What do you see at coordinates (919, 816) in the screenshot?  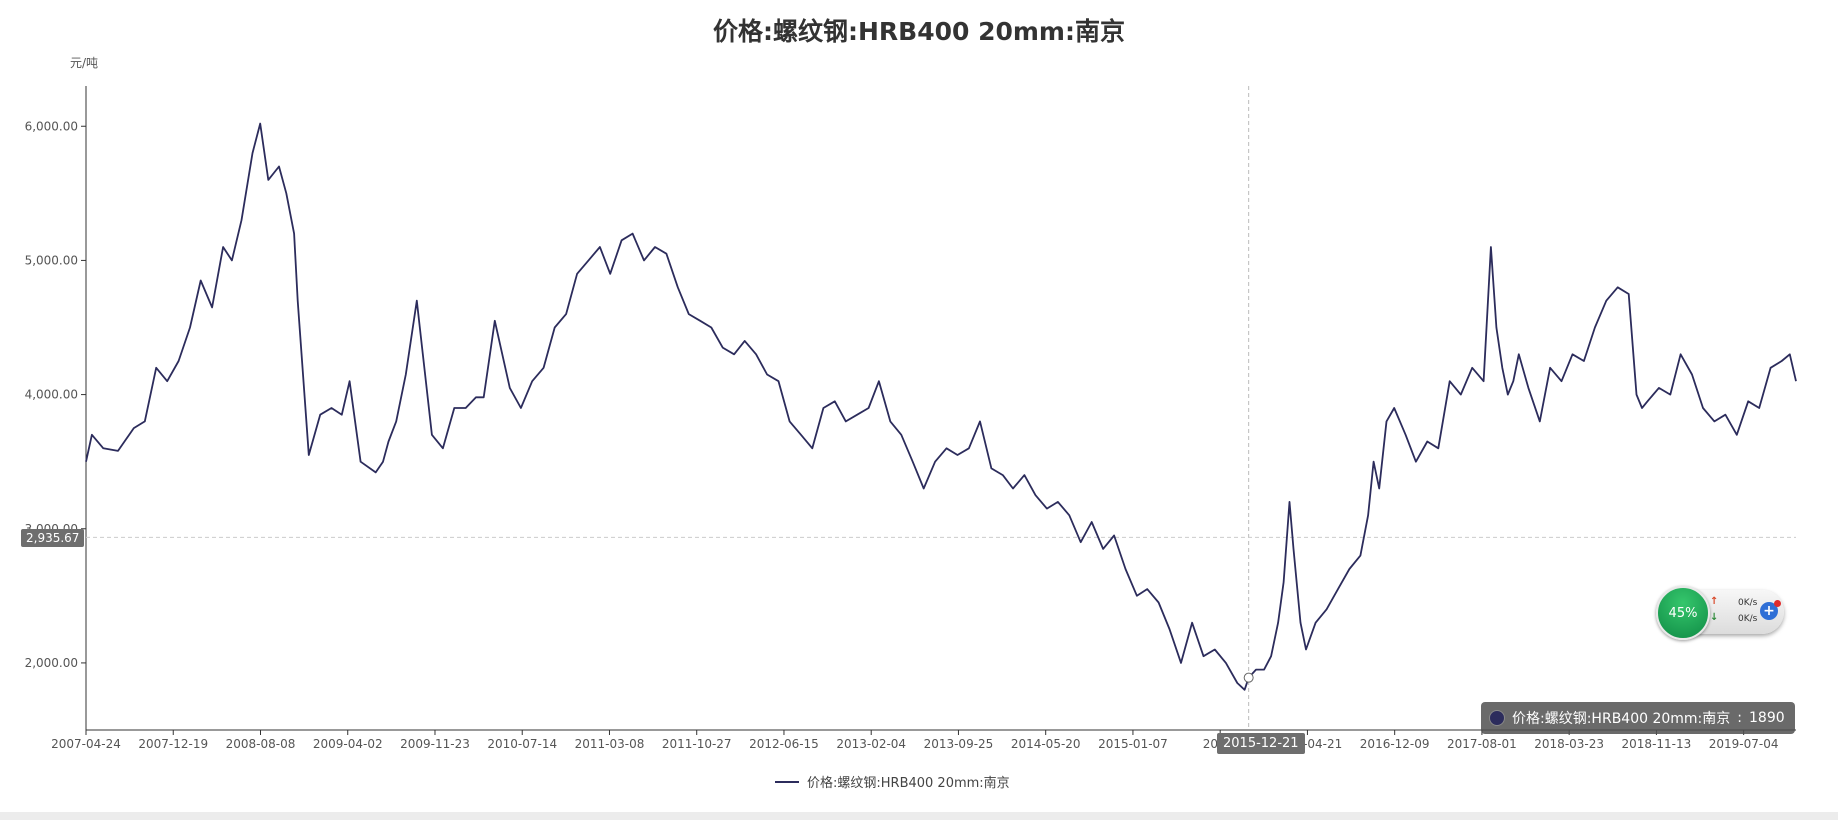 I see `bottom-scroll-bar` at bounding box center [919, 816].